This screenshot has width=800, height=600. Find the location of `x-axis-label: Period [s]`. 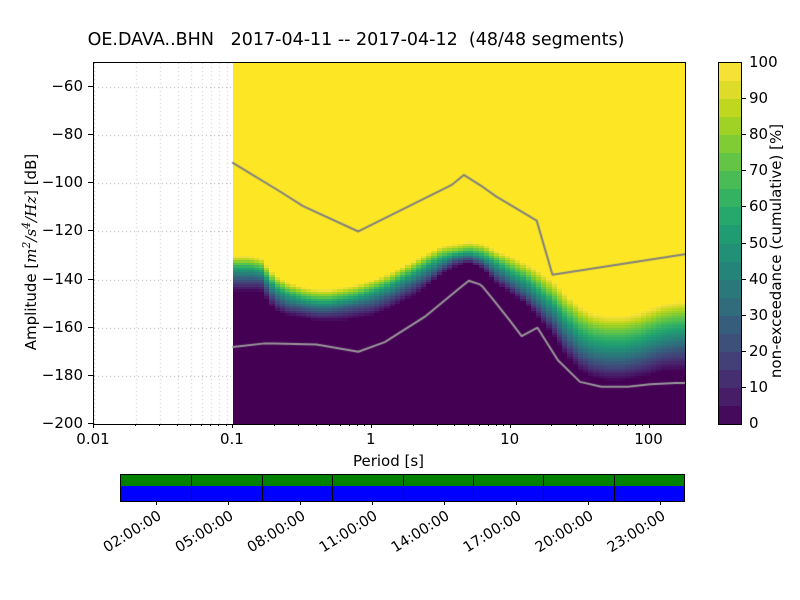

x-axis-label: Period [s] is located at coordinates (388, 461).